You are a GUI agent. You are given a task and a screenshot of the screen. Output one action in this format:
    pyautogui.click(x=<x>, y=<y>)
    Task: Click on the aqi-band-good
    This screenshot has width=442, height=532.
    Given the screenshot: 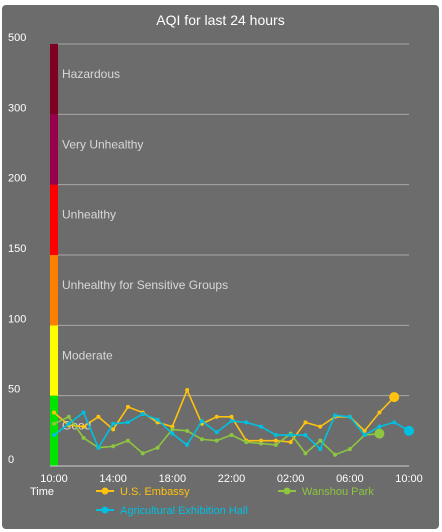 What is the action you would take?
    pyautogui.click(x=54, y=430)
    